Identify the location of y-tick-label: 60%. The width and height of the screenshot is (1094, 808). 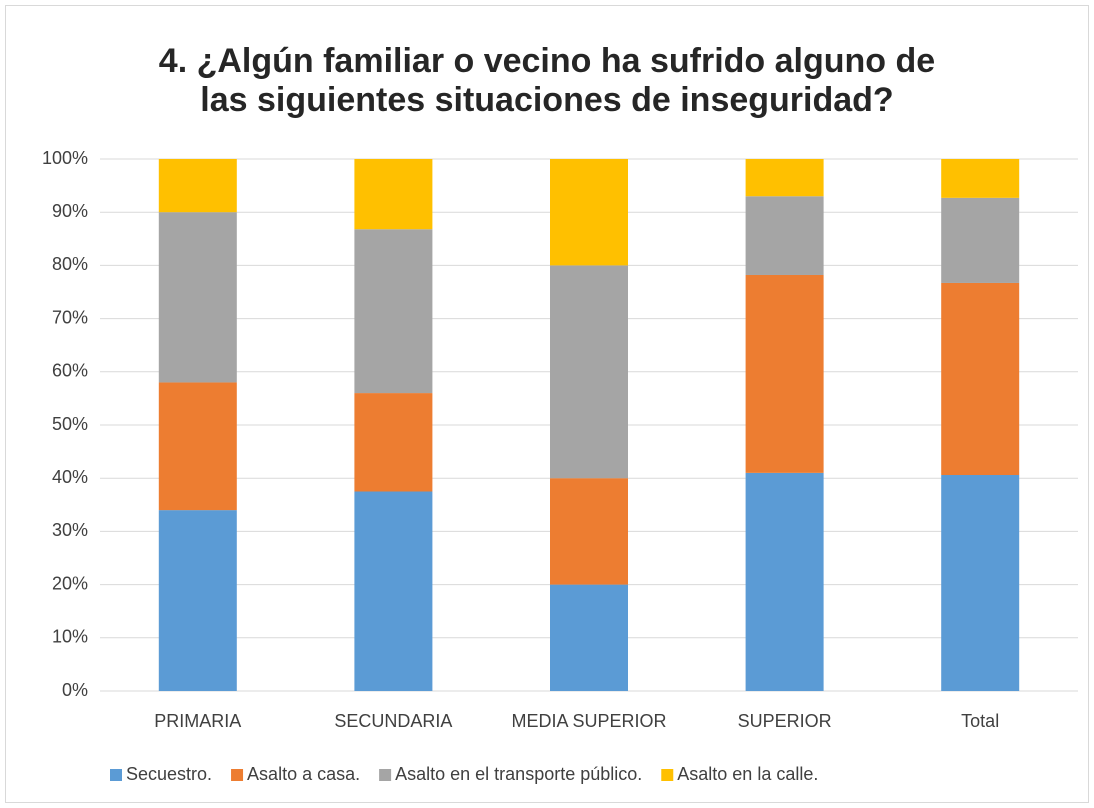
(70, 371).